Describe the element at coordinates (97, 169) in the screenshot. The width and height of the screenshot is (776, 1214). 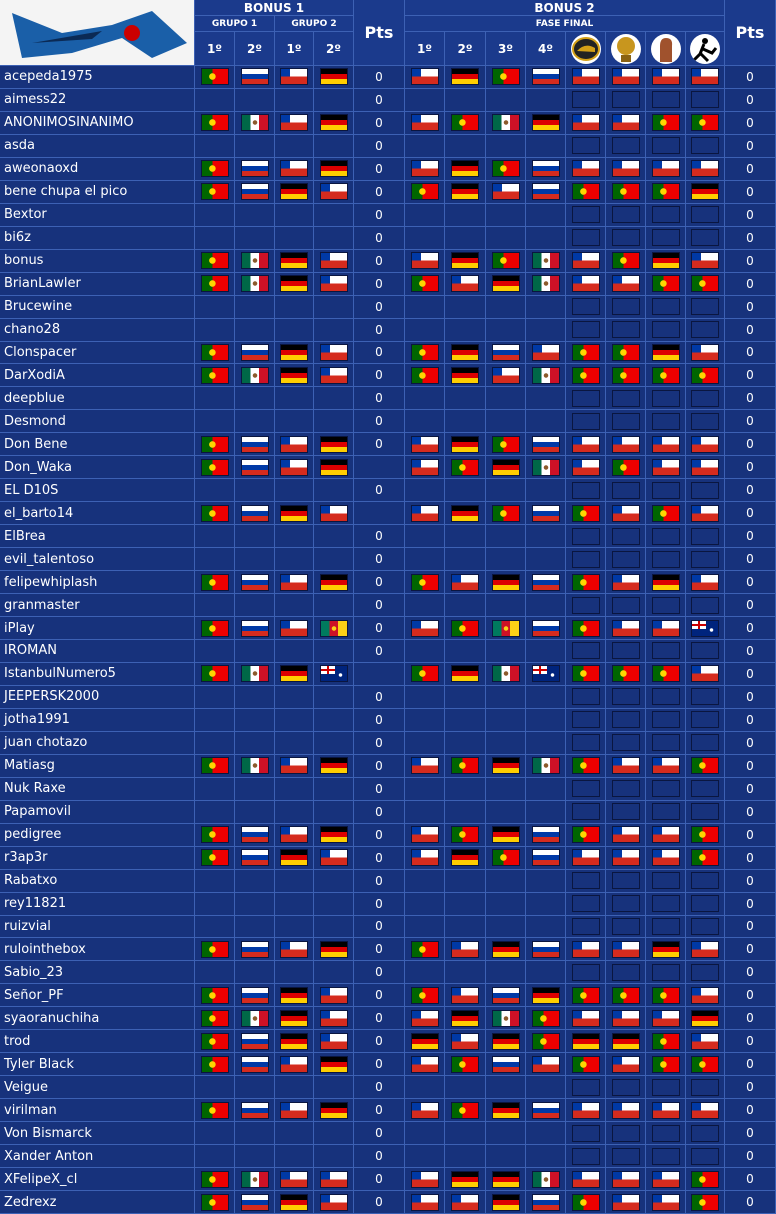
I see `player-name: aweonaoxd` at that location.